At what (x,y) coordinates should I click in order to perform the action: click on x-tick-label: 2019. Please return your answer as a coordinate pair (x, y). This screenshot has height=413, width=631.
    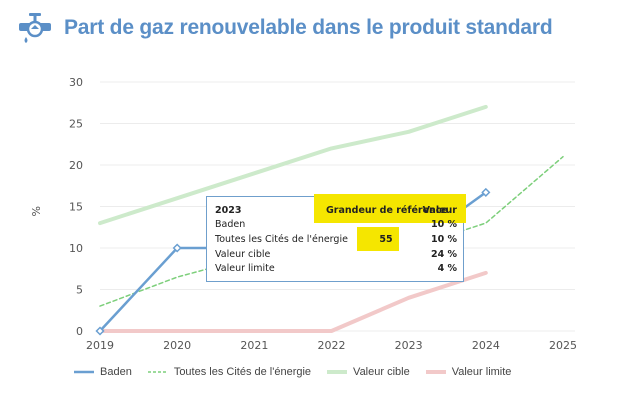
    Looking at the image, I should click on (100, 345).